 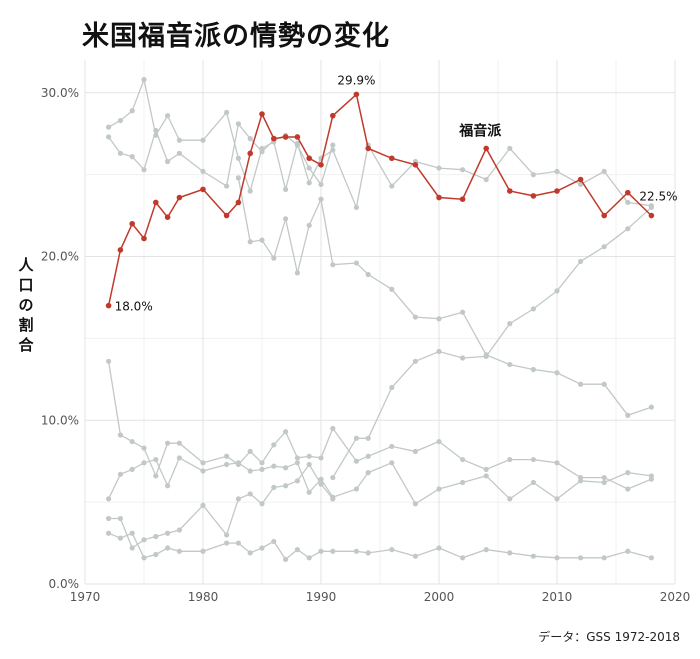 What do you see at coordinates (134, 307) in the screenshot?
I see `data-label-start: 18.0%` at bounding box center [134, 307].